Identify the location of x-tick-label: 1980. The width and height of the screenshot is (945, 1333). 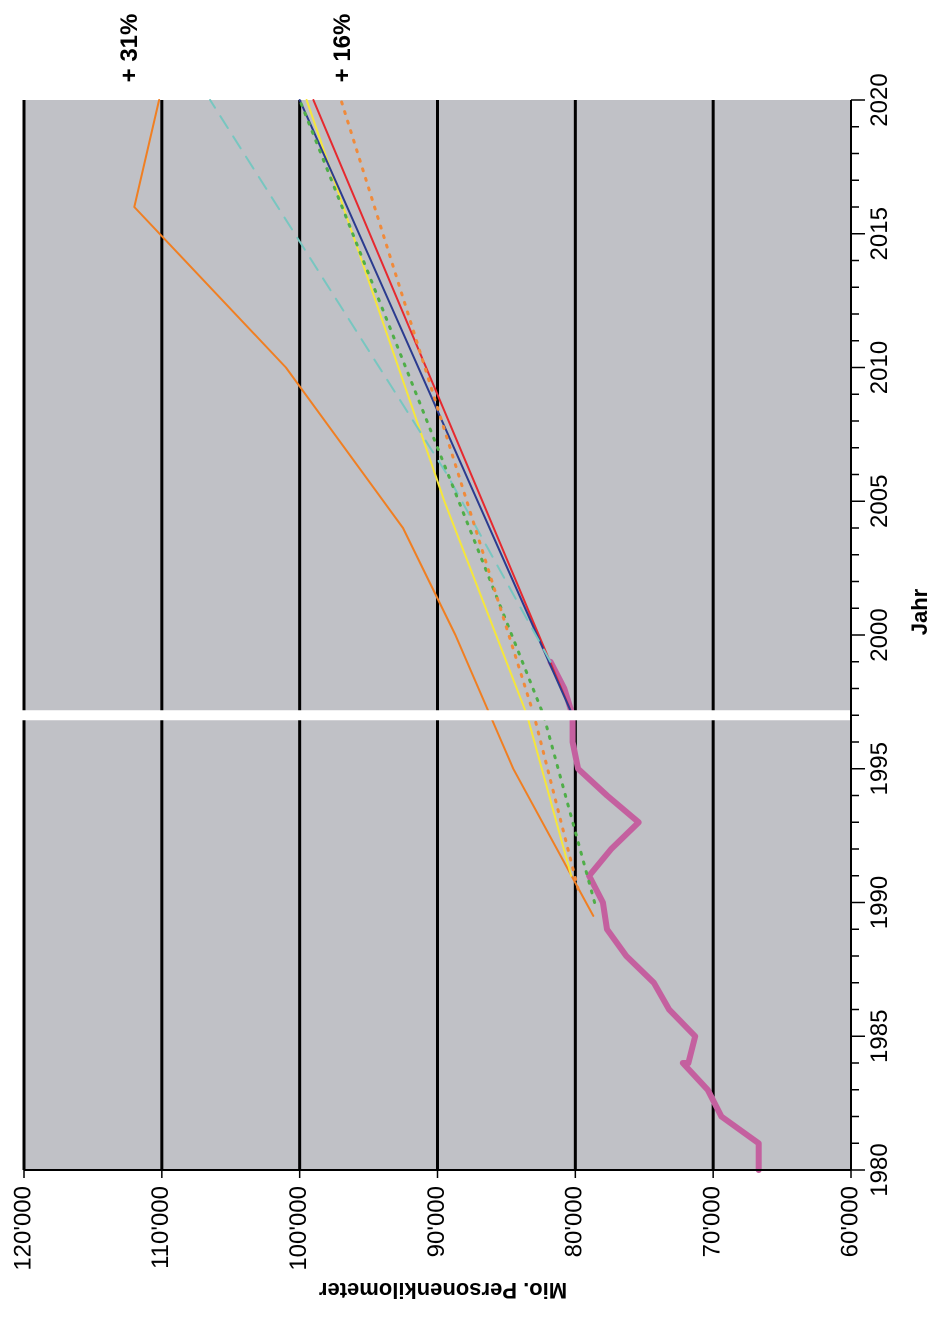
(879, 1169).